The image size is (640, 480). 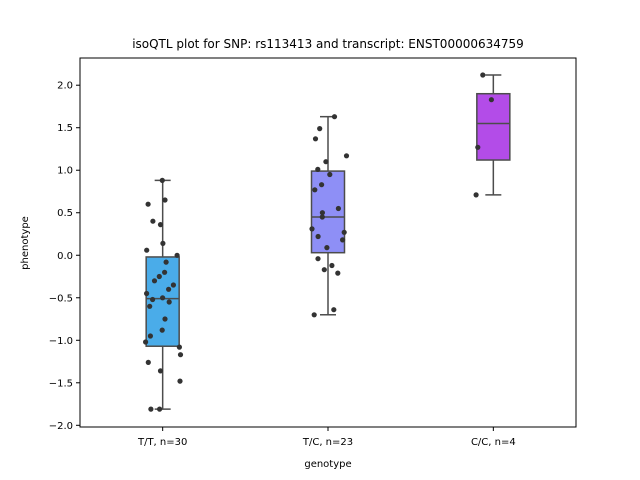 What do you see at coordinates (493, 442) in the screenshot?
I see `x-tick-label: C/C, n=4` at bounding box center [493, 442].